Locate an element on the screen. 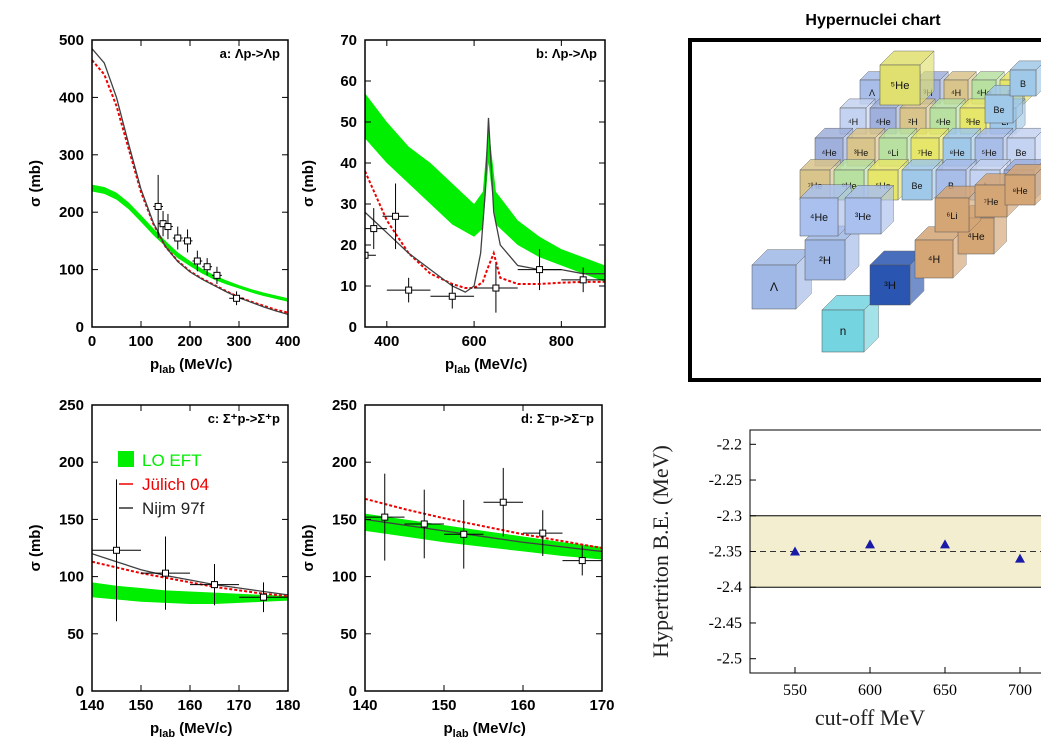 The width and height of the screenshot is (1041, 751). y-tick-label: -2.2 is located at coordinates (729, 444).